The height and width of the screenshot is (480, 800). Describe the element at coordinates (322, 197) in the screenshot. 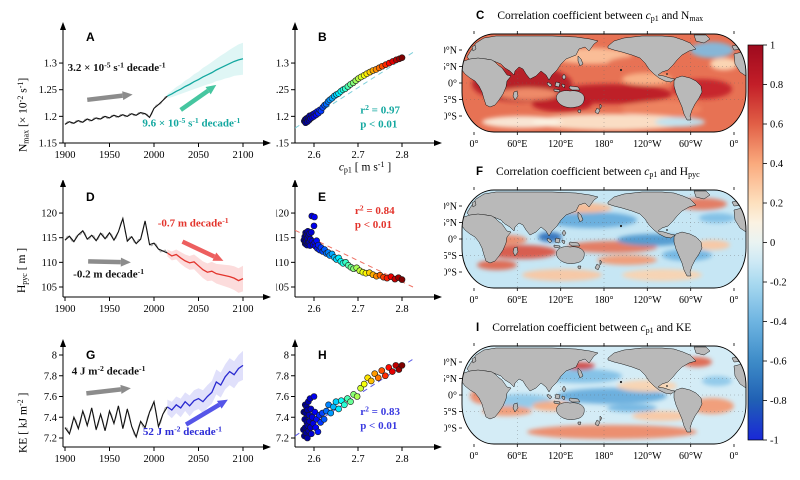

I see `panel-e-letter: E` at that location.